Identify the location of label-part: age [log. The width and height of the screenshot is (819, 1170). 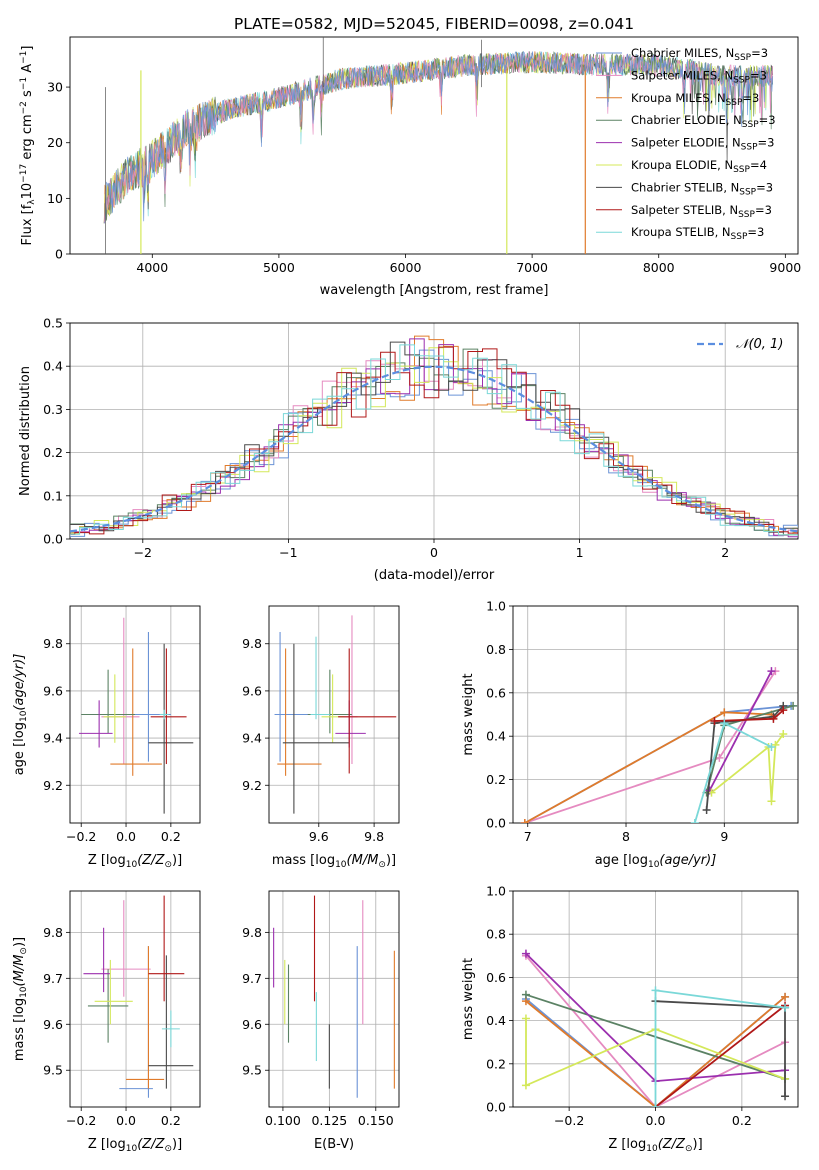
(19, 748).